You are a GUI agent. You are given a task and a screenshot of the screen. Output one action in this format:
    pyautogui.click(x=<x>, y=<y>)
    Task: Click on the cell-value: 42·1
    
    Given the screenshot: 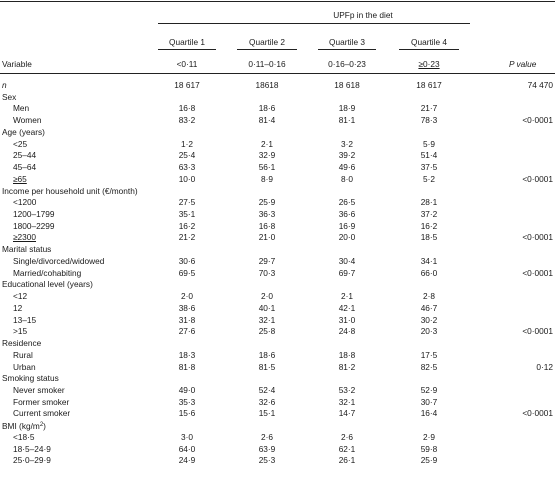 What is the action you would take?
    pyautogui.click(x=347, y=307)
    